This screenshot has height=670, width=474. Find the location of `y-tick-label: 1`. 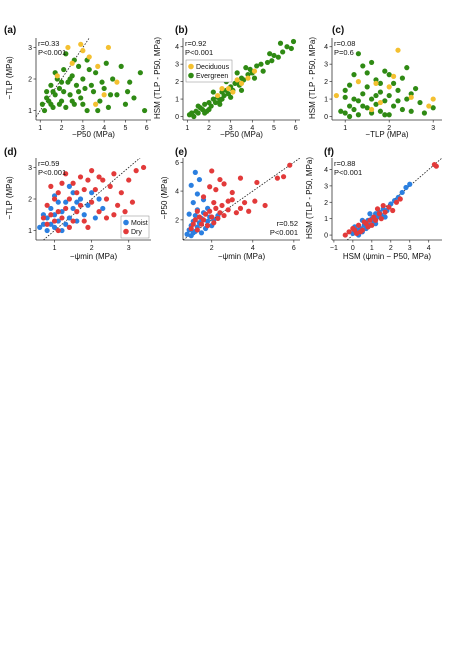

y-tick-label: 1 is located at coordinates (326, 100).